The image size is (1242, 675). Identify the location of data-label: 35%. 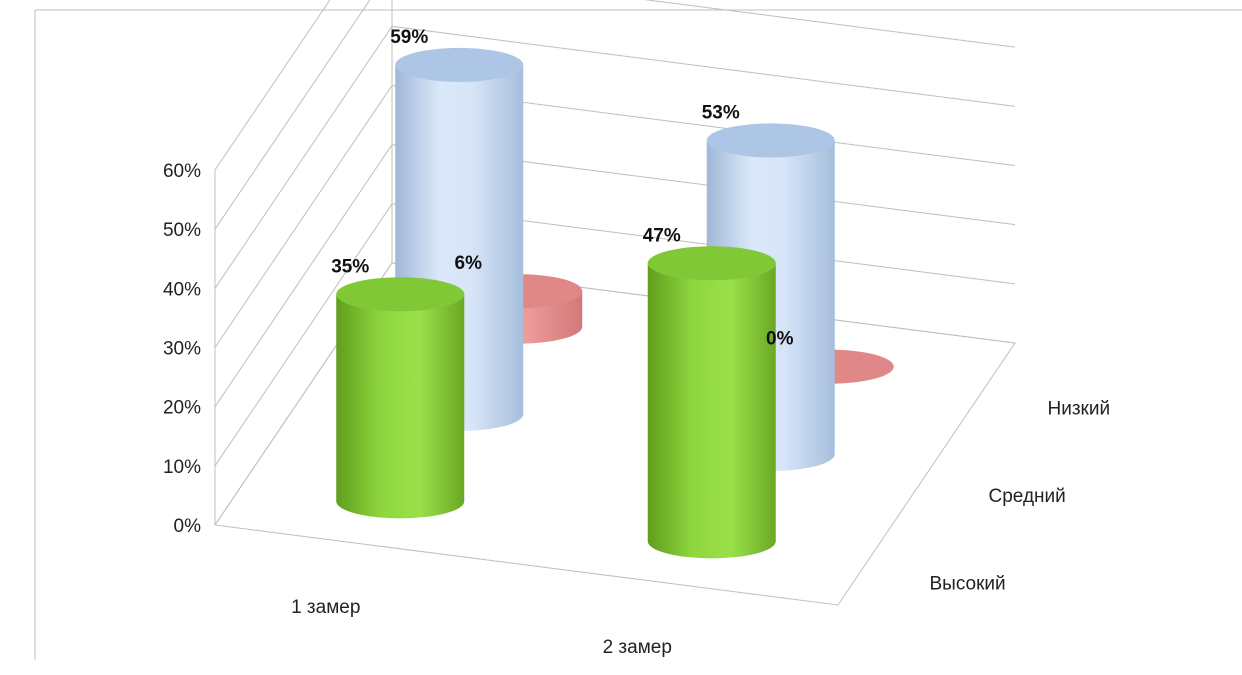
(350, 266).